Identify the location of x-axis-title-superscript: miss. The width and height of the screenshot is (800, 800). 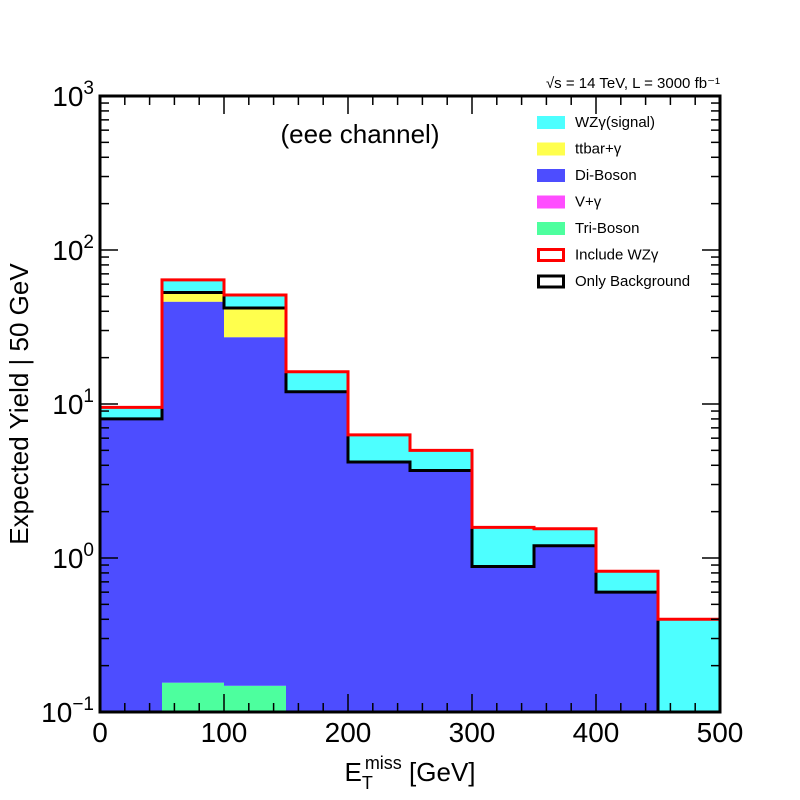
(383, 763).